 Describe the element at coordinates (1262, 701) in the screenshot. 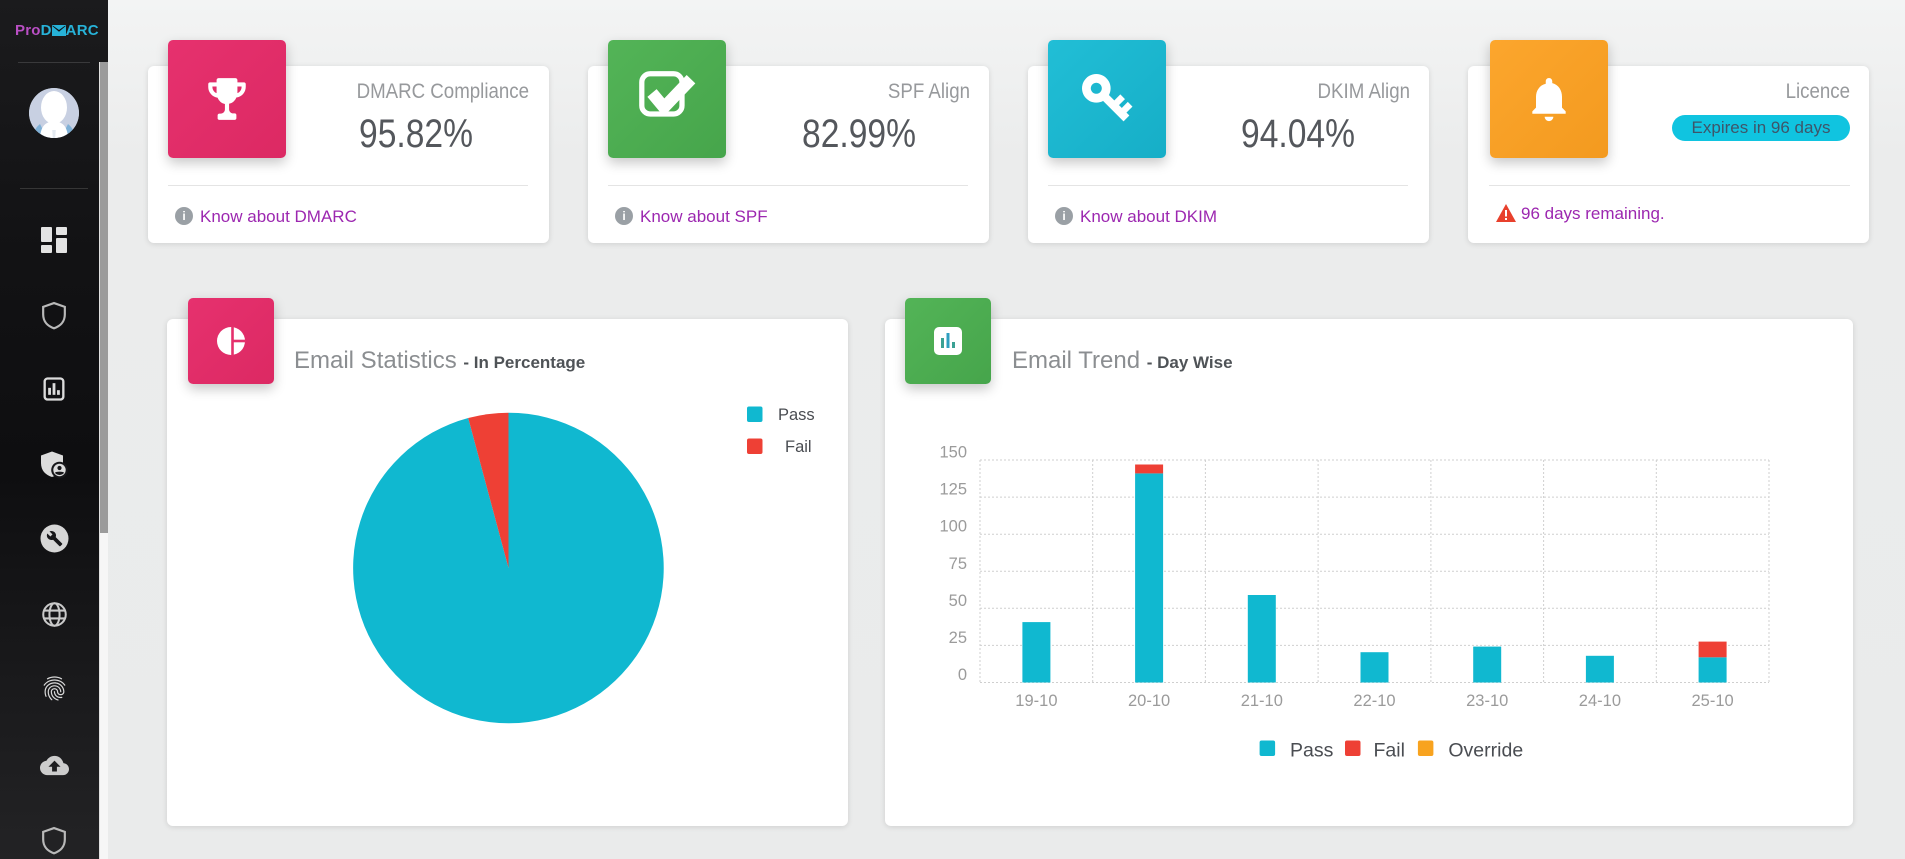

I see `svg-text: 21-10` at that location.